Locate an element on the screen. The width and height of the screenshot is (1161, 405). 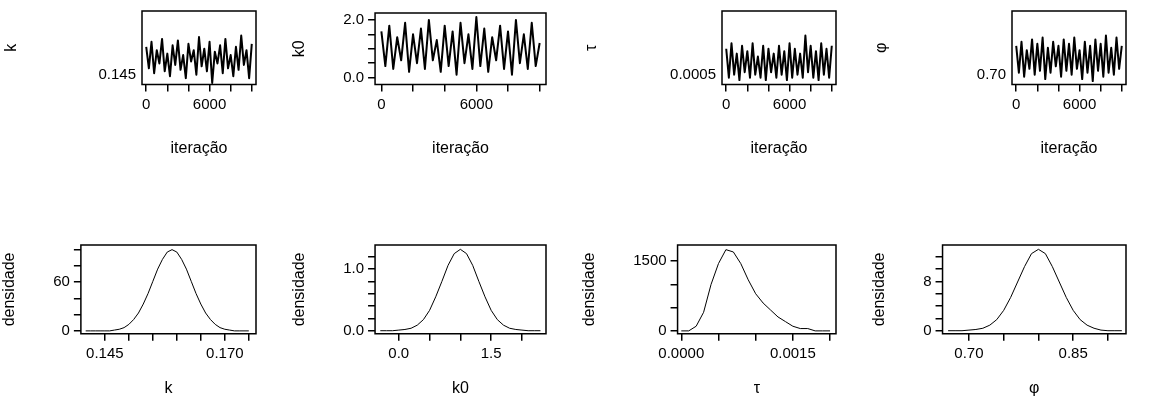
text: 0.145 is located at coordinates (117, 73).